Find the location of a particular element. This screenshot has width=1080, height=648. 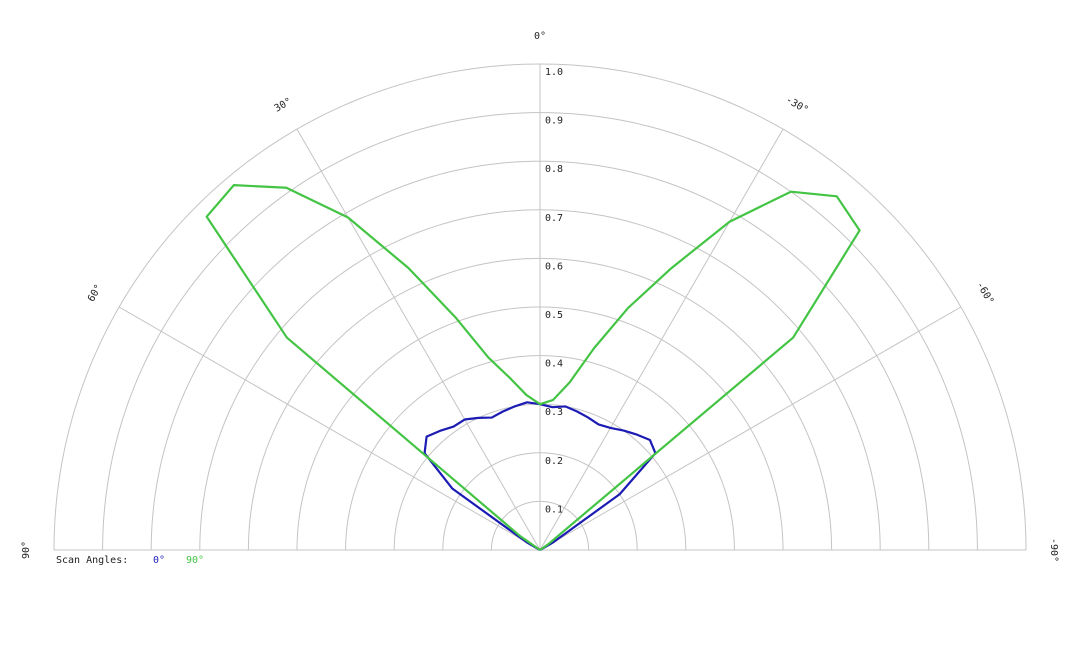

angle-label: -90° is located at coordinates (1053, 550).